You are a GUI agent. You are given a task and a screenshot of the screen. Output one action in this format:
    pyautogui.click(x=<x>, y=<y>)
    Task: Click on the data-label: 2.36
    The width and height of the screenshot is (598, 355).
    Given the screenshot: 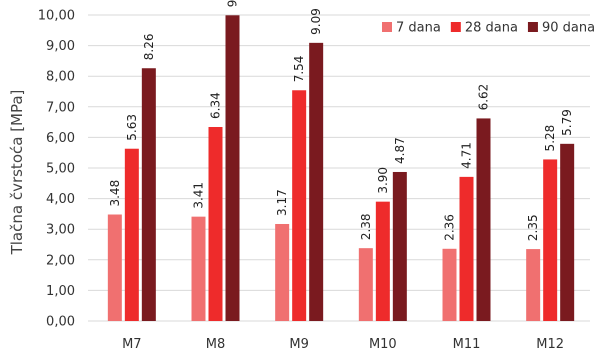 What is the action you would take?
    pyautogui.click(x=450, y=227)
    